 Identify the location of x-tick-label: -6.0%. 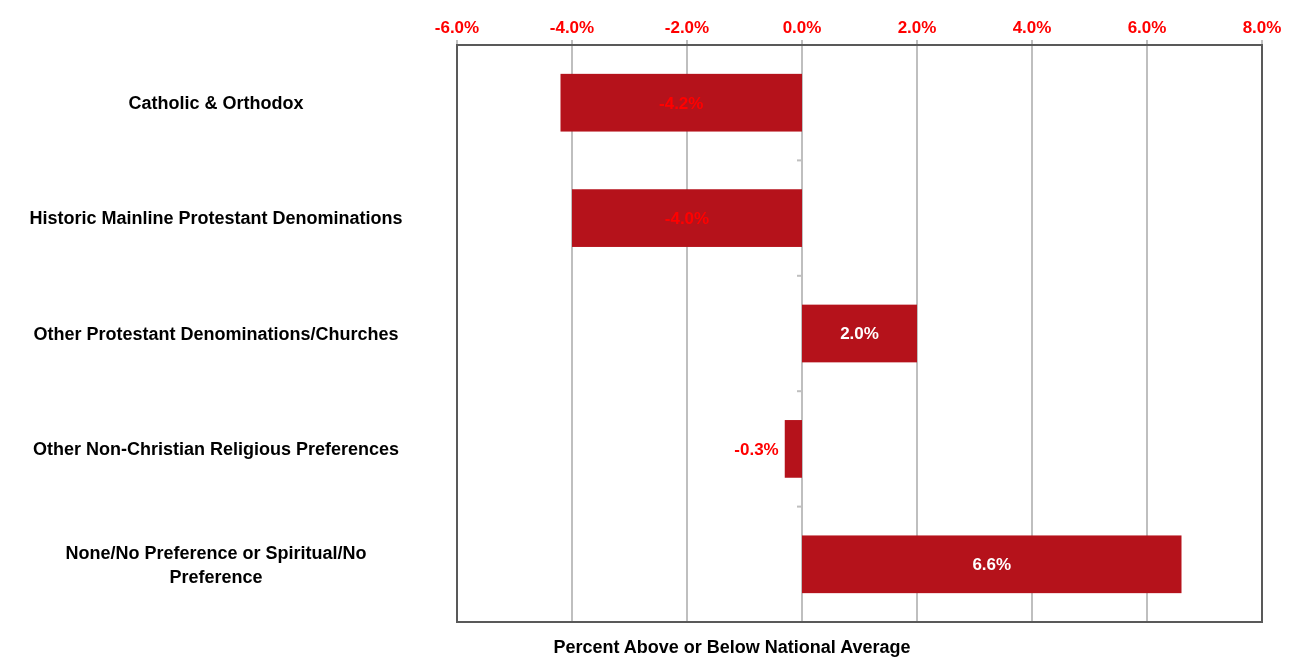
(457, 27).